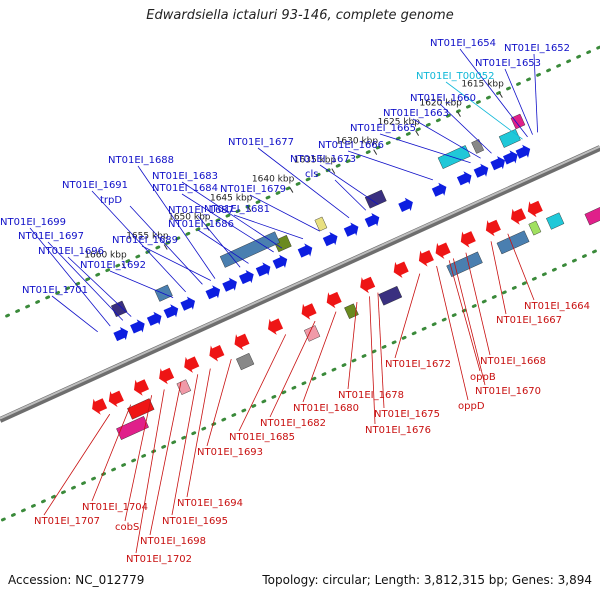  Describe the element at coordinates (159, 559) in the screenshot. I see `reverse-gene-label: NT01EI_1702` at that location.